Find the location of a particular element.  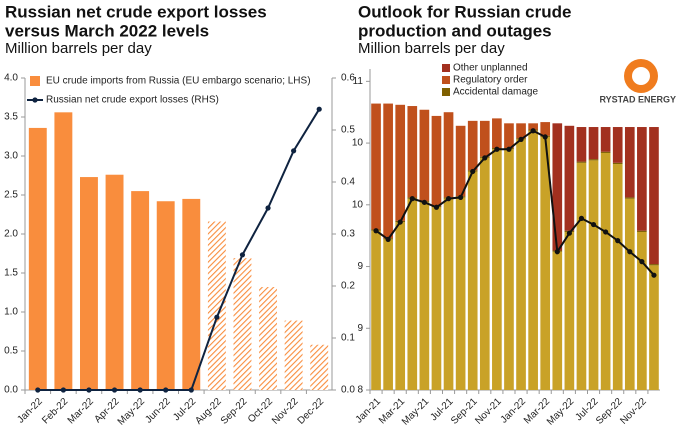

y-tick-label: 3.5 is located at coordinates (11, 117).